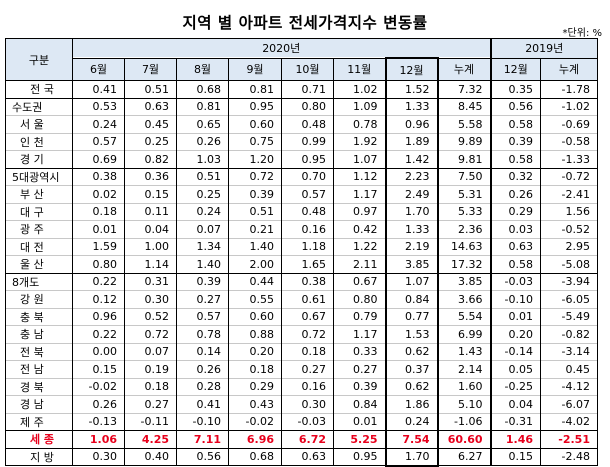 Image resolution: width=610 pixels, height=467 pixels. What do you see at coordinates (543, 48) in the screenshot?
I see `header-year-2019: 2019년` at bounding box center [543, 48].